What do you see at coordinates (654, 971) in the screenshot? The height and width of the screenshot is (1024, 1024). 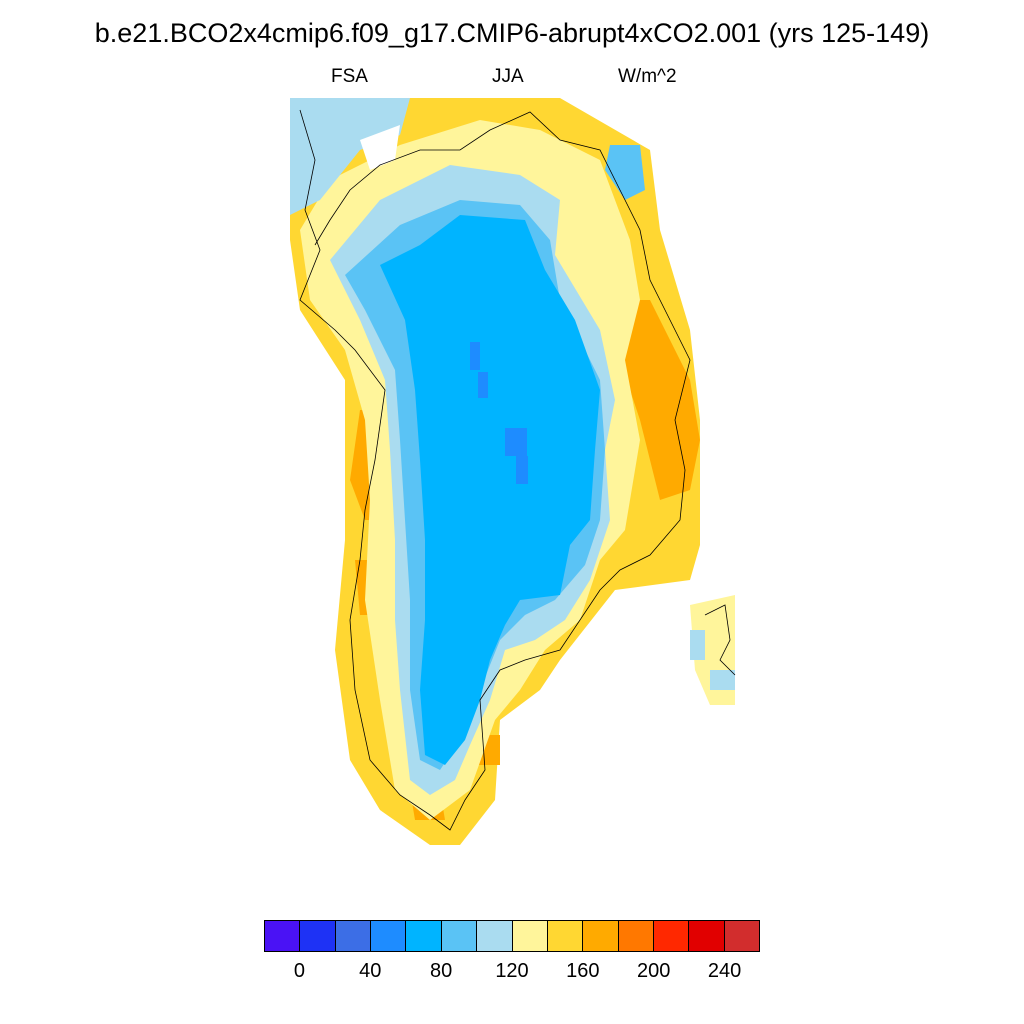 I see `colorbar-tick-label: 200` at bounding box center [654, 971].